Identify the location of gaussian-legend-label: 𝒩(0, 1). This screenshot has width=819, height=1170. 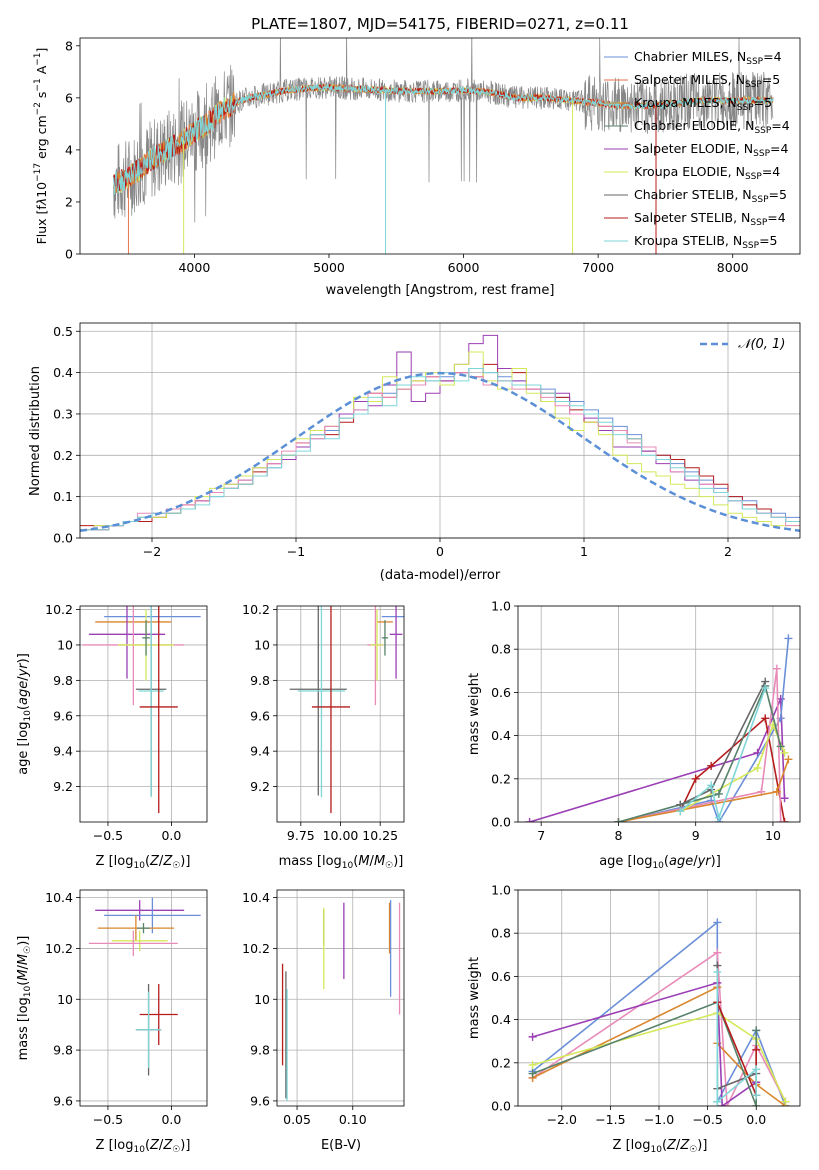
(761, 344).